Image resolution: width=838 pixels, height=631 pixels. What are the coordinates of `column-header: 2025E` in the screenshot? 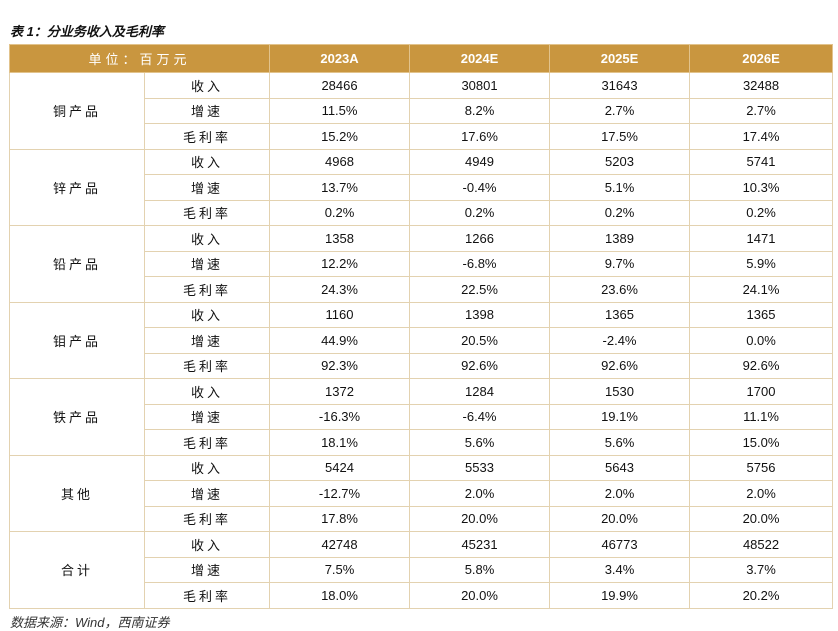 It's located at (620, 58).